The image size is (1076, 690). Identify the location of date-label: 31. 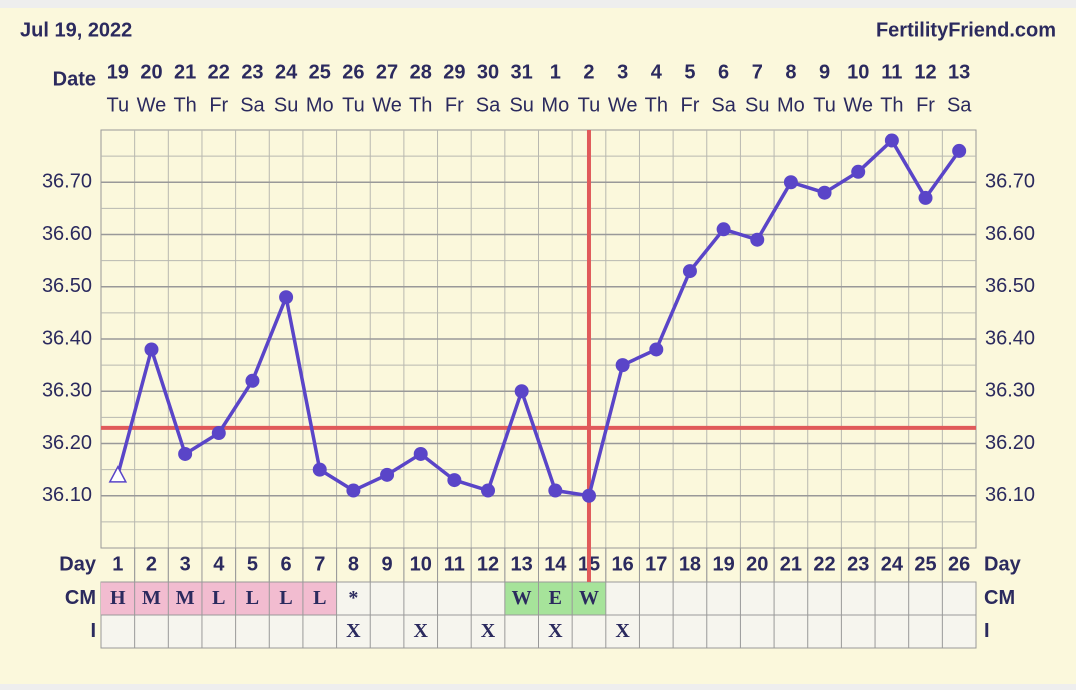
(522, 72).